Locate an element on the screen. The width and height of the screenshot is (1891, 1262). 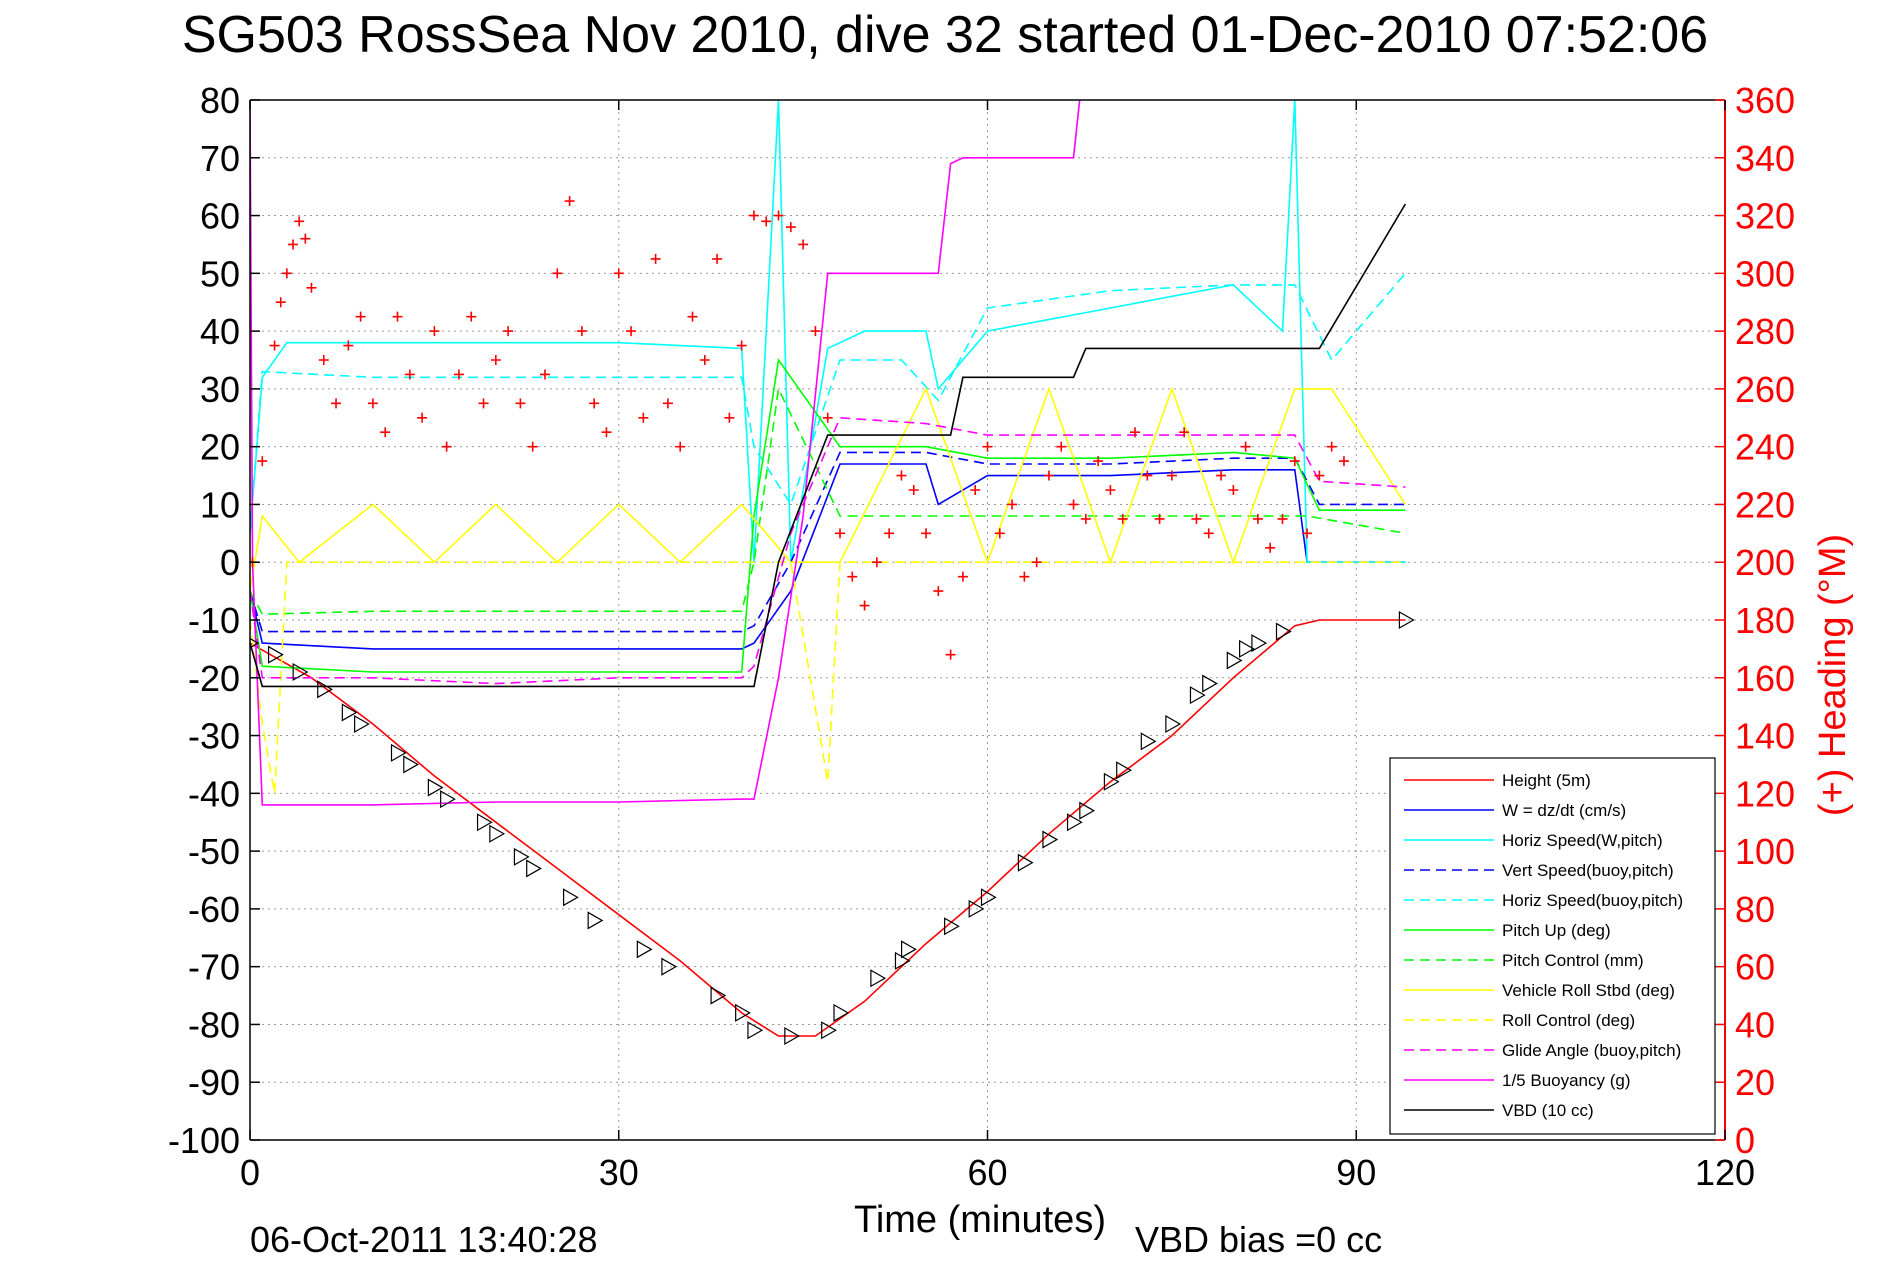
legend-label: VBD (10 cc) is located at coordinates (1548, 1110).